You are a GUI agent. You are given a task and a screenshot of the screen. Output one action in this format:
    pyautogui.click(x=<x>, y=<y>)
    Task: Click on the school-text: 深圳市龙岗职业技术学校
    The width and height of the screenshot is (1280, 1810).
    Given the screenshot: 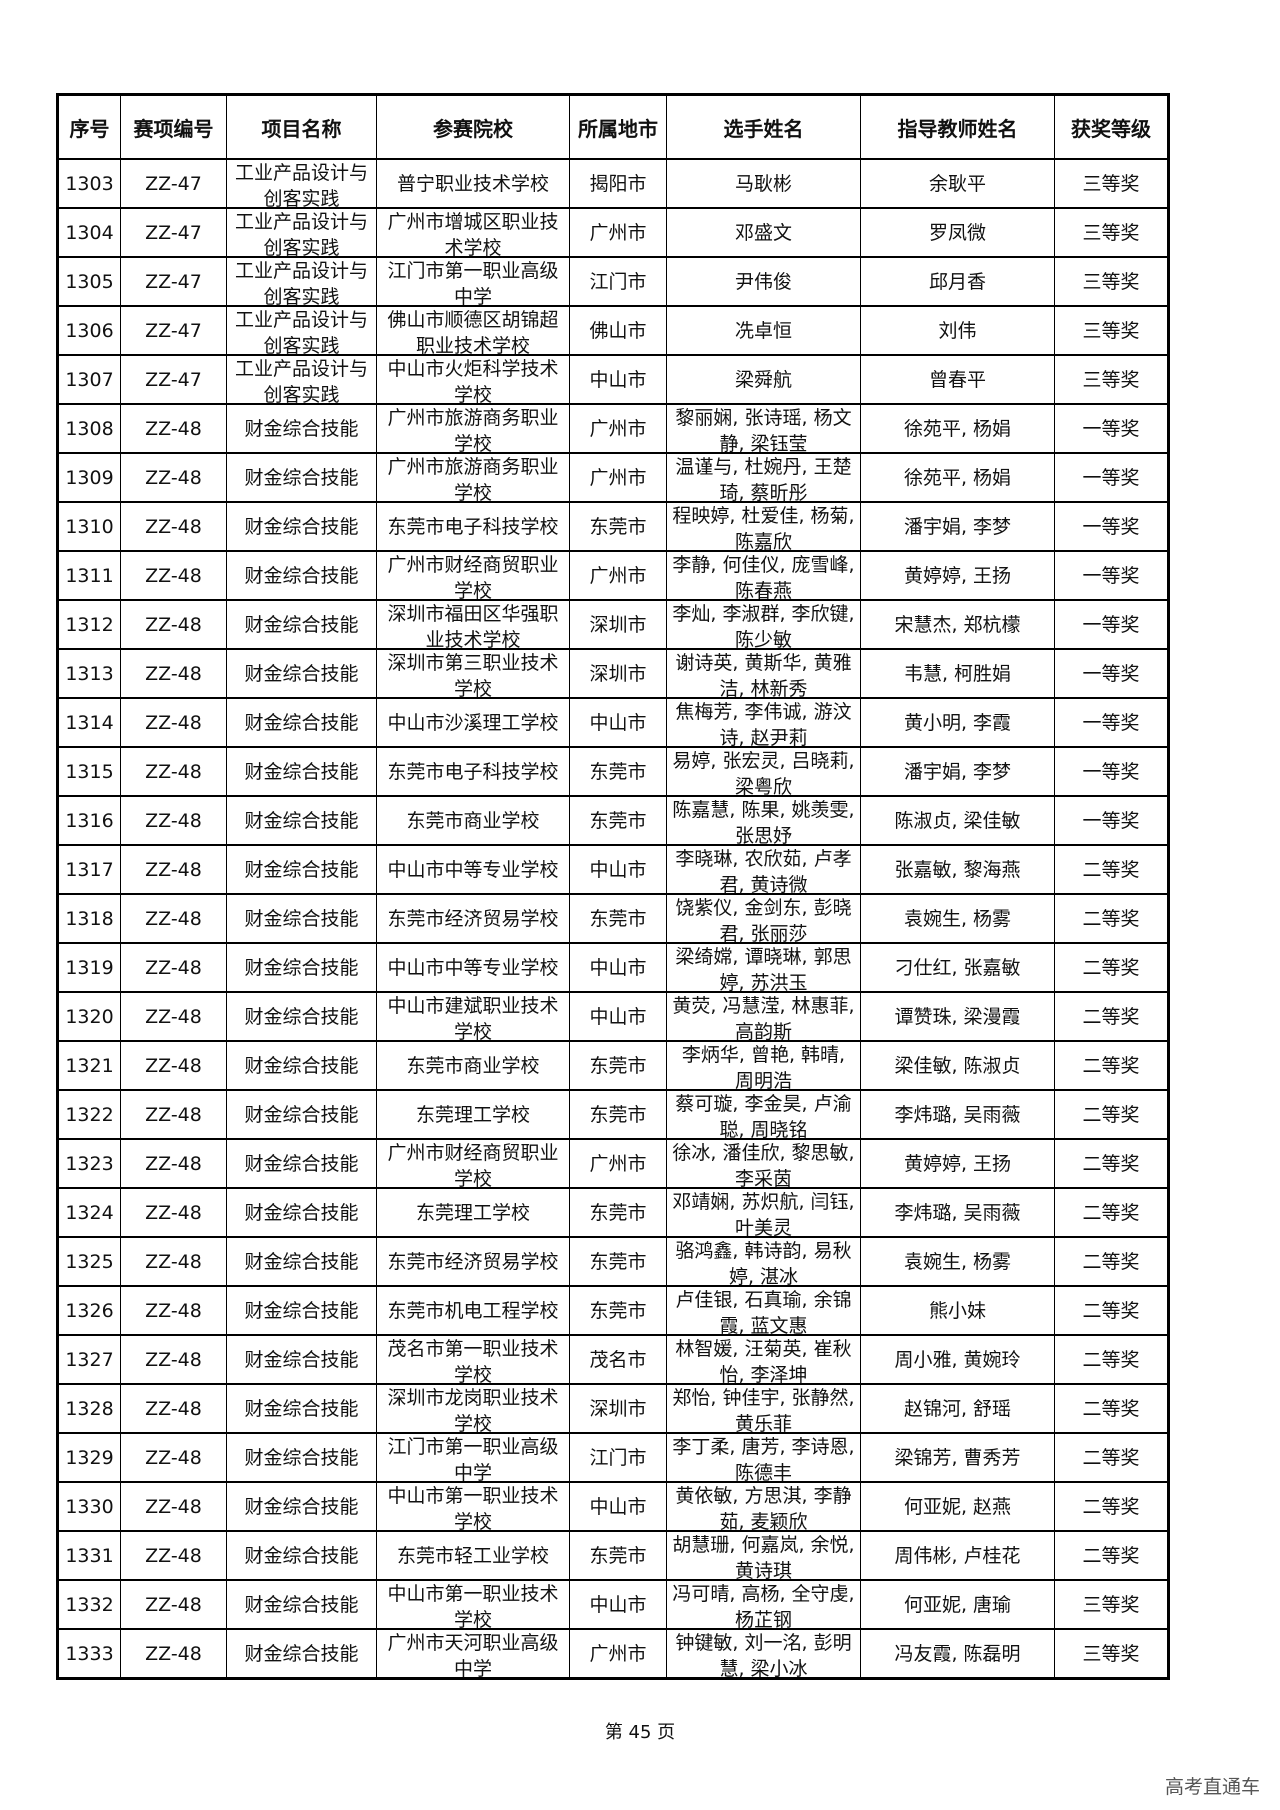 What is the action you would take?
    pyautogui.click(x=473, y=1409)
    